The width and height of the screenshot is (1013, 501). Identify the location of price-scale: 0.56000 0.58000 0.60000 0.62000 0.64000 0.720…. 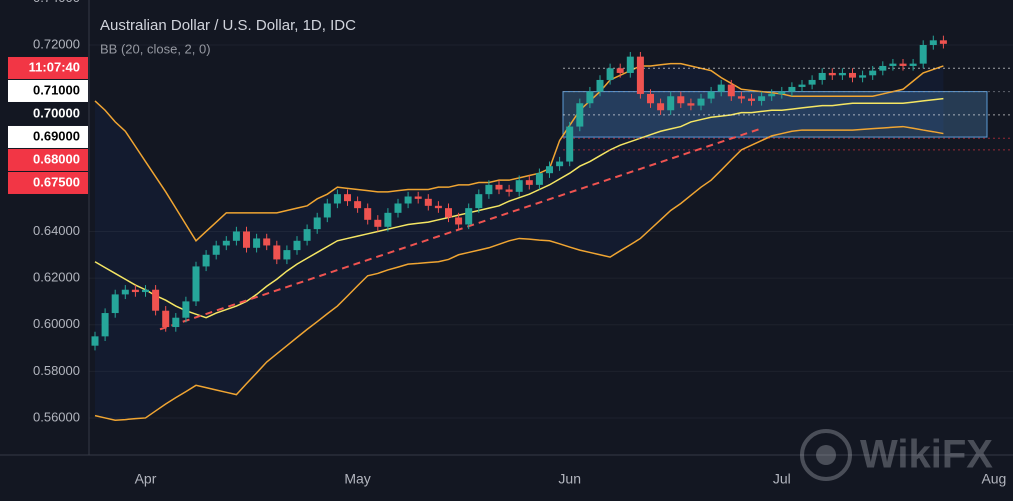
(45, 227).